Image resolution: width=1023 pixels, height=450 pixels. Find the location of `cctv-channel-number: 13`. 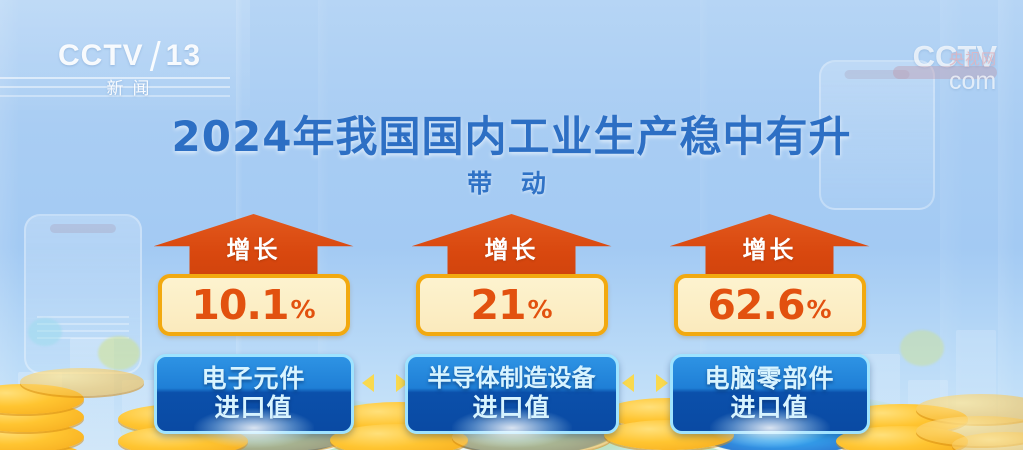

cctv-channel-number: 13 is located at coordinates (183, 55).